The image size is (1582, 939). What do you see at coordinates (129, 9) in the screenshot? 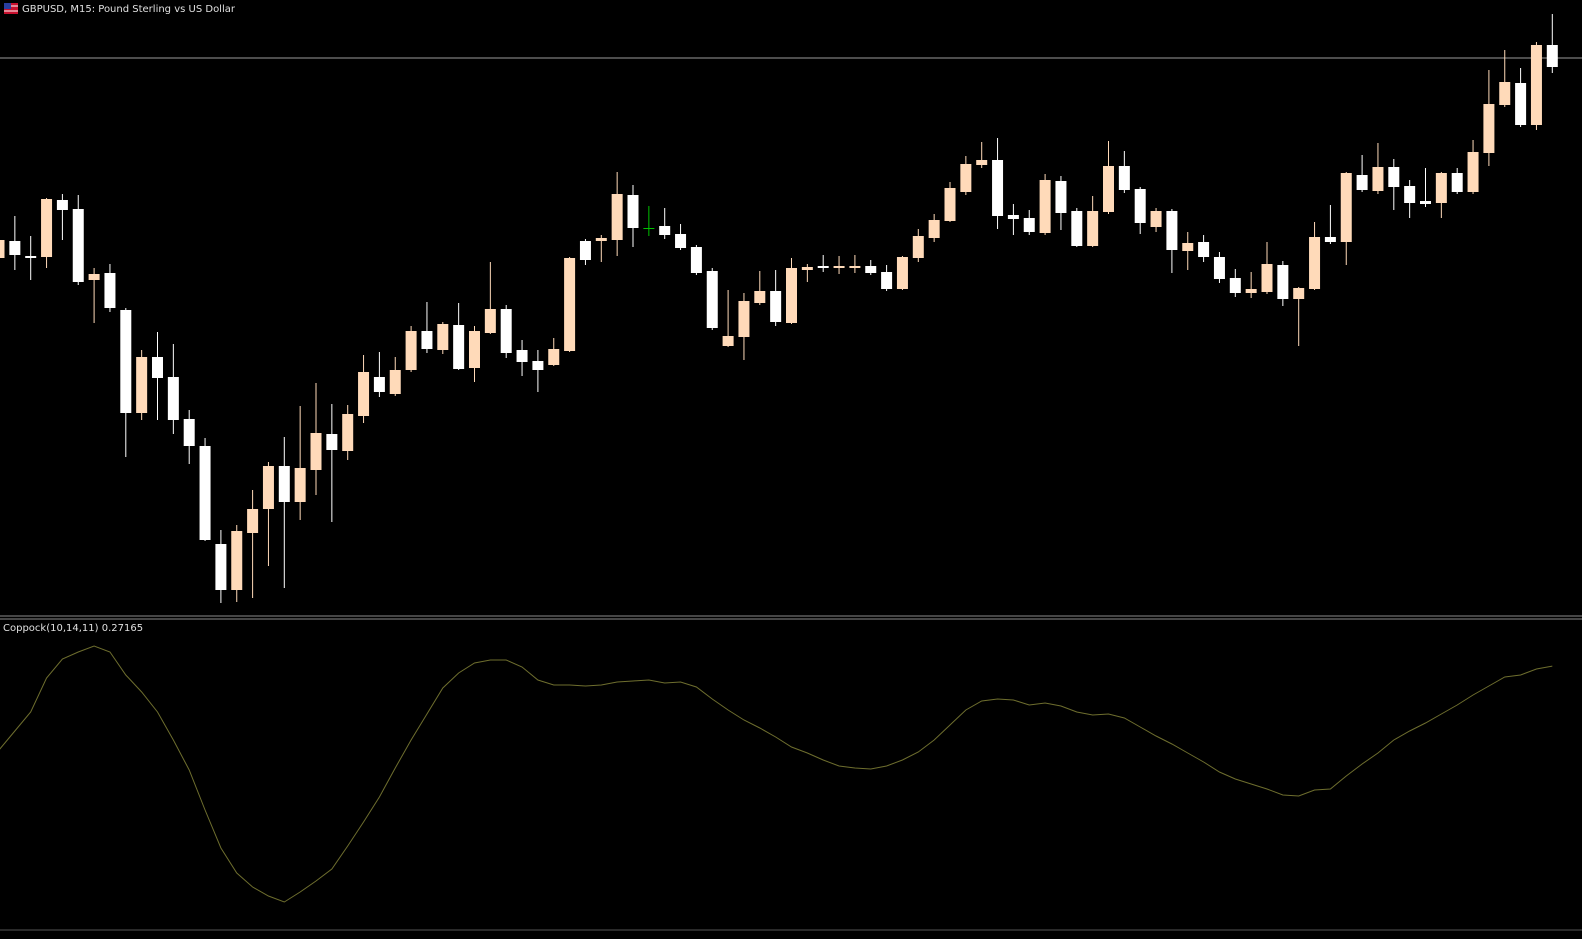
I see `chart-title: GBPUSD, M15: Pound Sterling vs US Dollar` at bounding box center [129, 9].